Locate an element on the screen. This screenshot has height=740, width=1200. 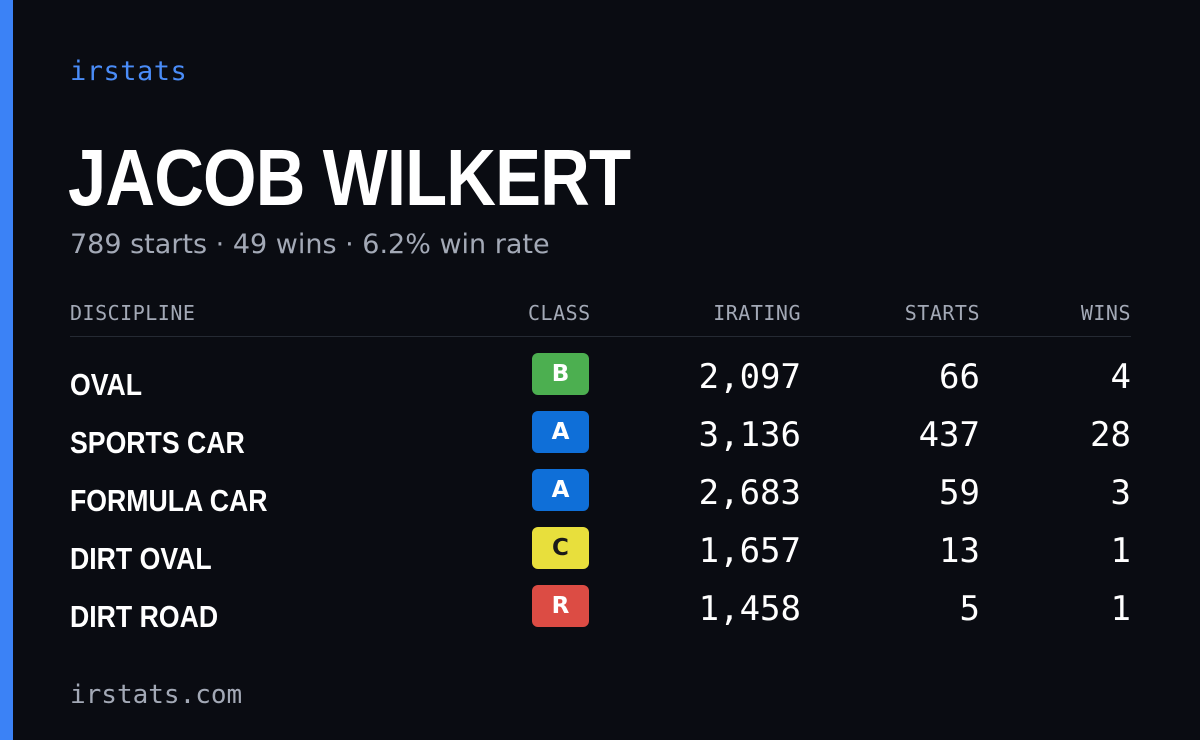
wins-value: 3 is located at coordinates (1120, 493).